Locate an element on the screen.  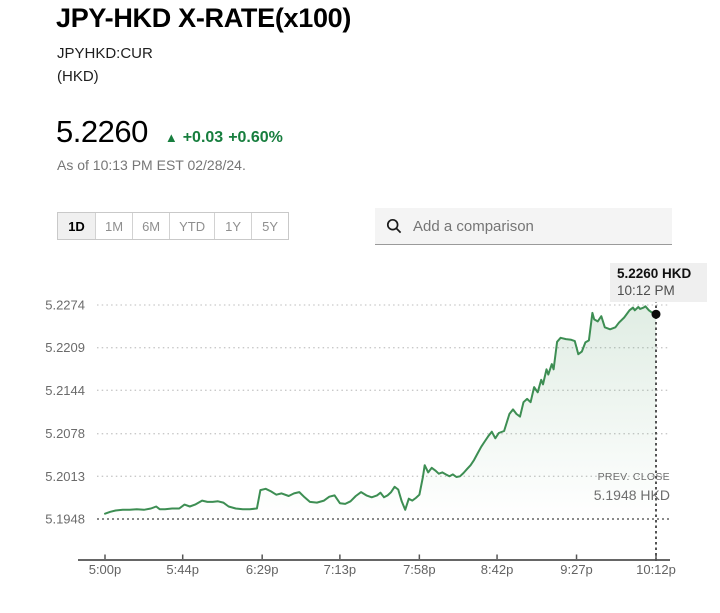
page-title: JPY-HKD X-RATE(x100) is located at coordinates (204, 18).